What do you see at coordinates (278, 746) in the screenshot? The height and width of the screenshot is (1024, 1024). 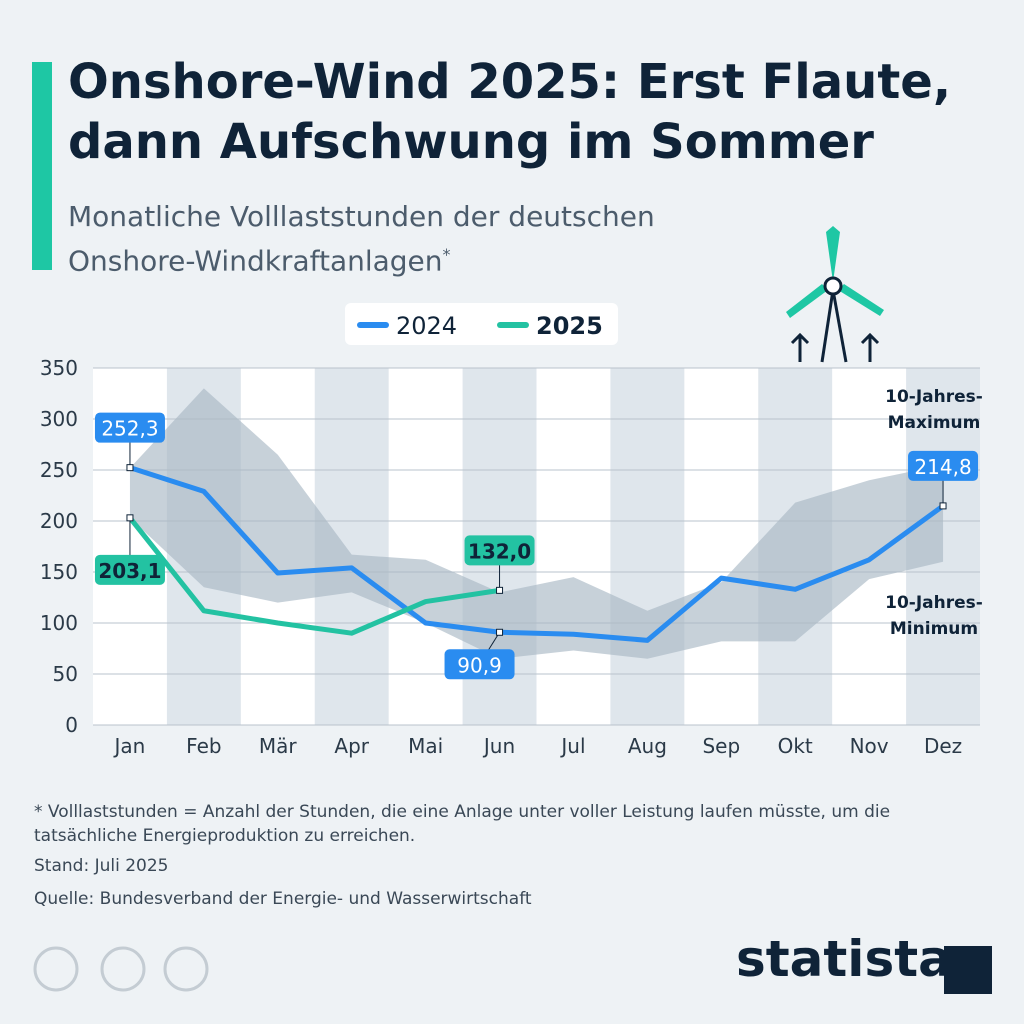 I see `x-tick-label: Mär` at bounding box center [278, 746].